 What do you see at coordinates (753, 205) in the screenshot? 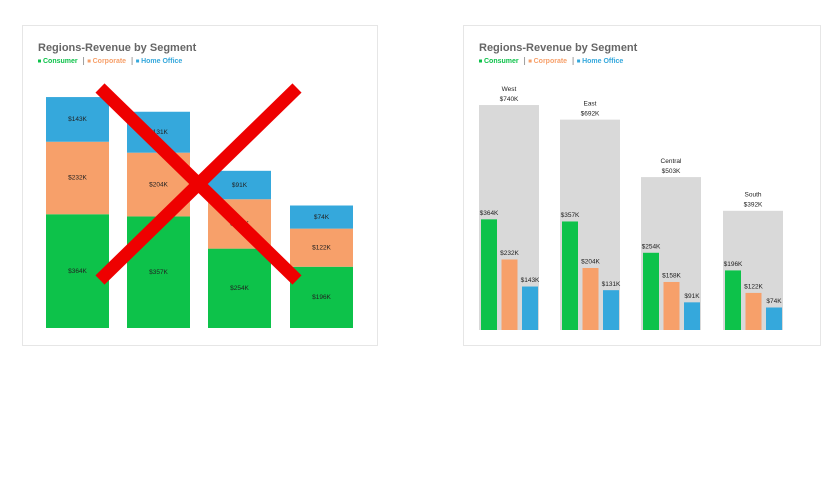
I see `total-label: $392K` at bounding box center [753, 205].